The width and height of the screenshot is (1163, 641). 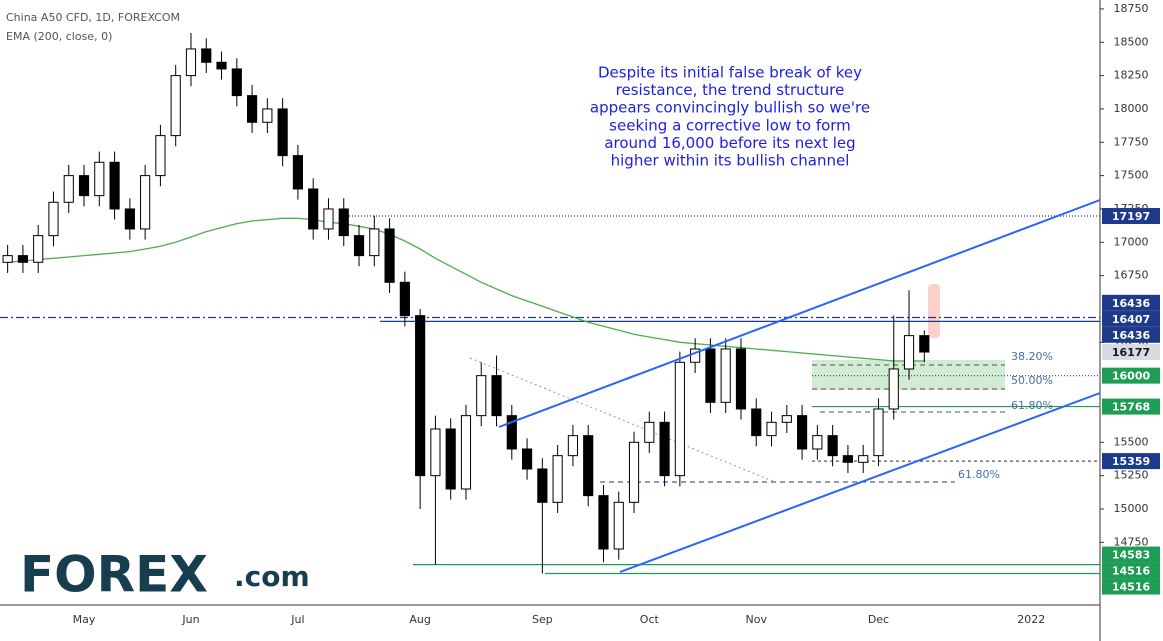 I want to click on y-tick-label: 14750, so click(x=1131, y=541).